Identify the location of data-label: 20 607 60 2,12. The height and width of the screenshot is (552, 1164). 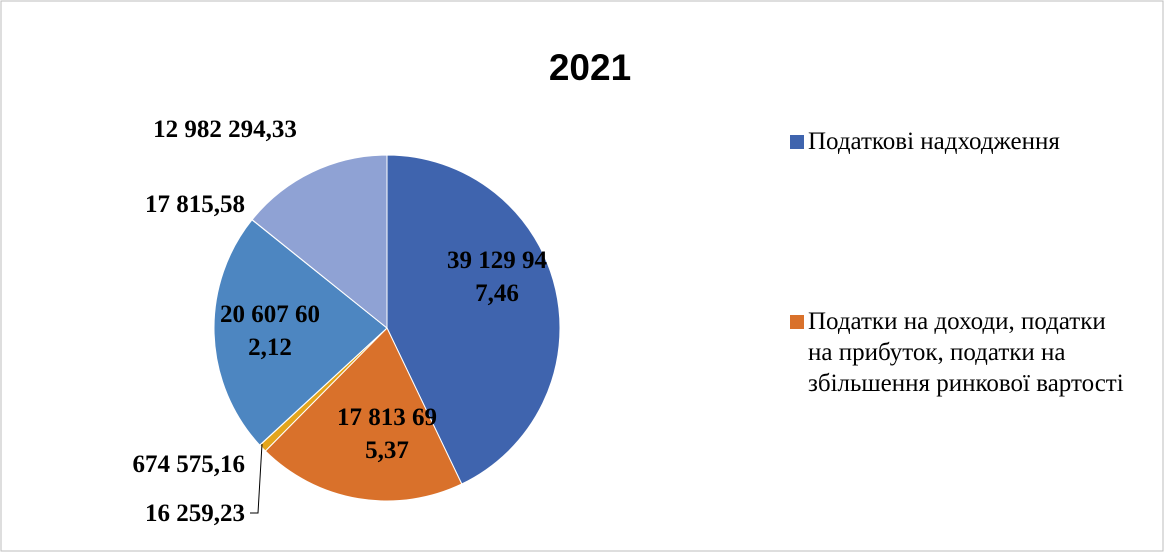
(270, 331).